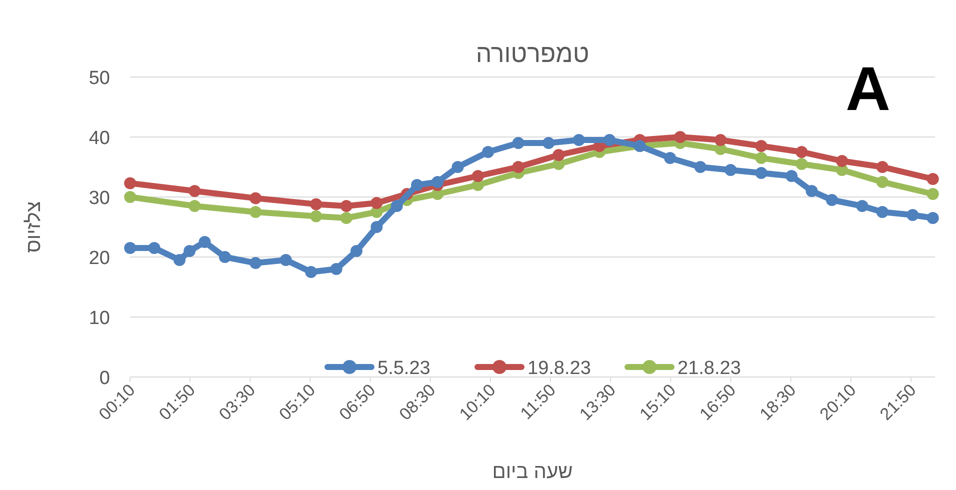 The width and height of the screenshot is (956, 490). I want to click on y-axis-title: צלזיוס, so click(34, 227).